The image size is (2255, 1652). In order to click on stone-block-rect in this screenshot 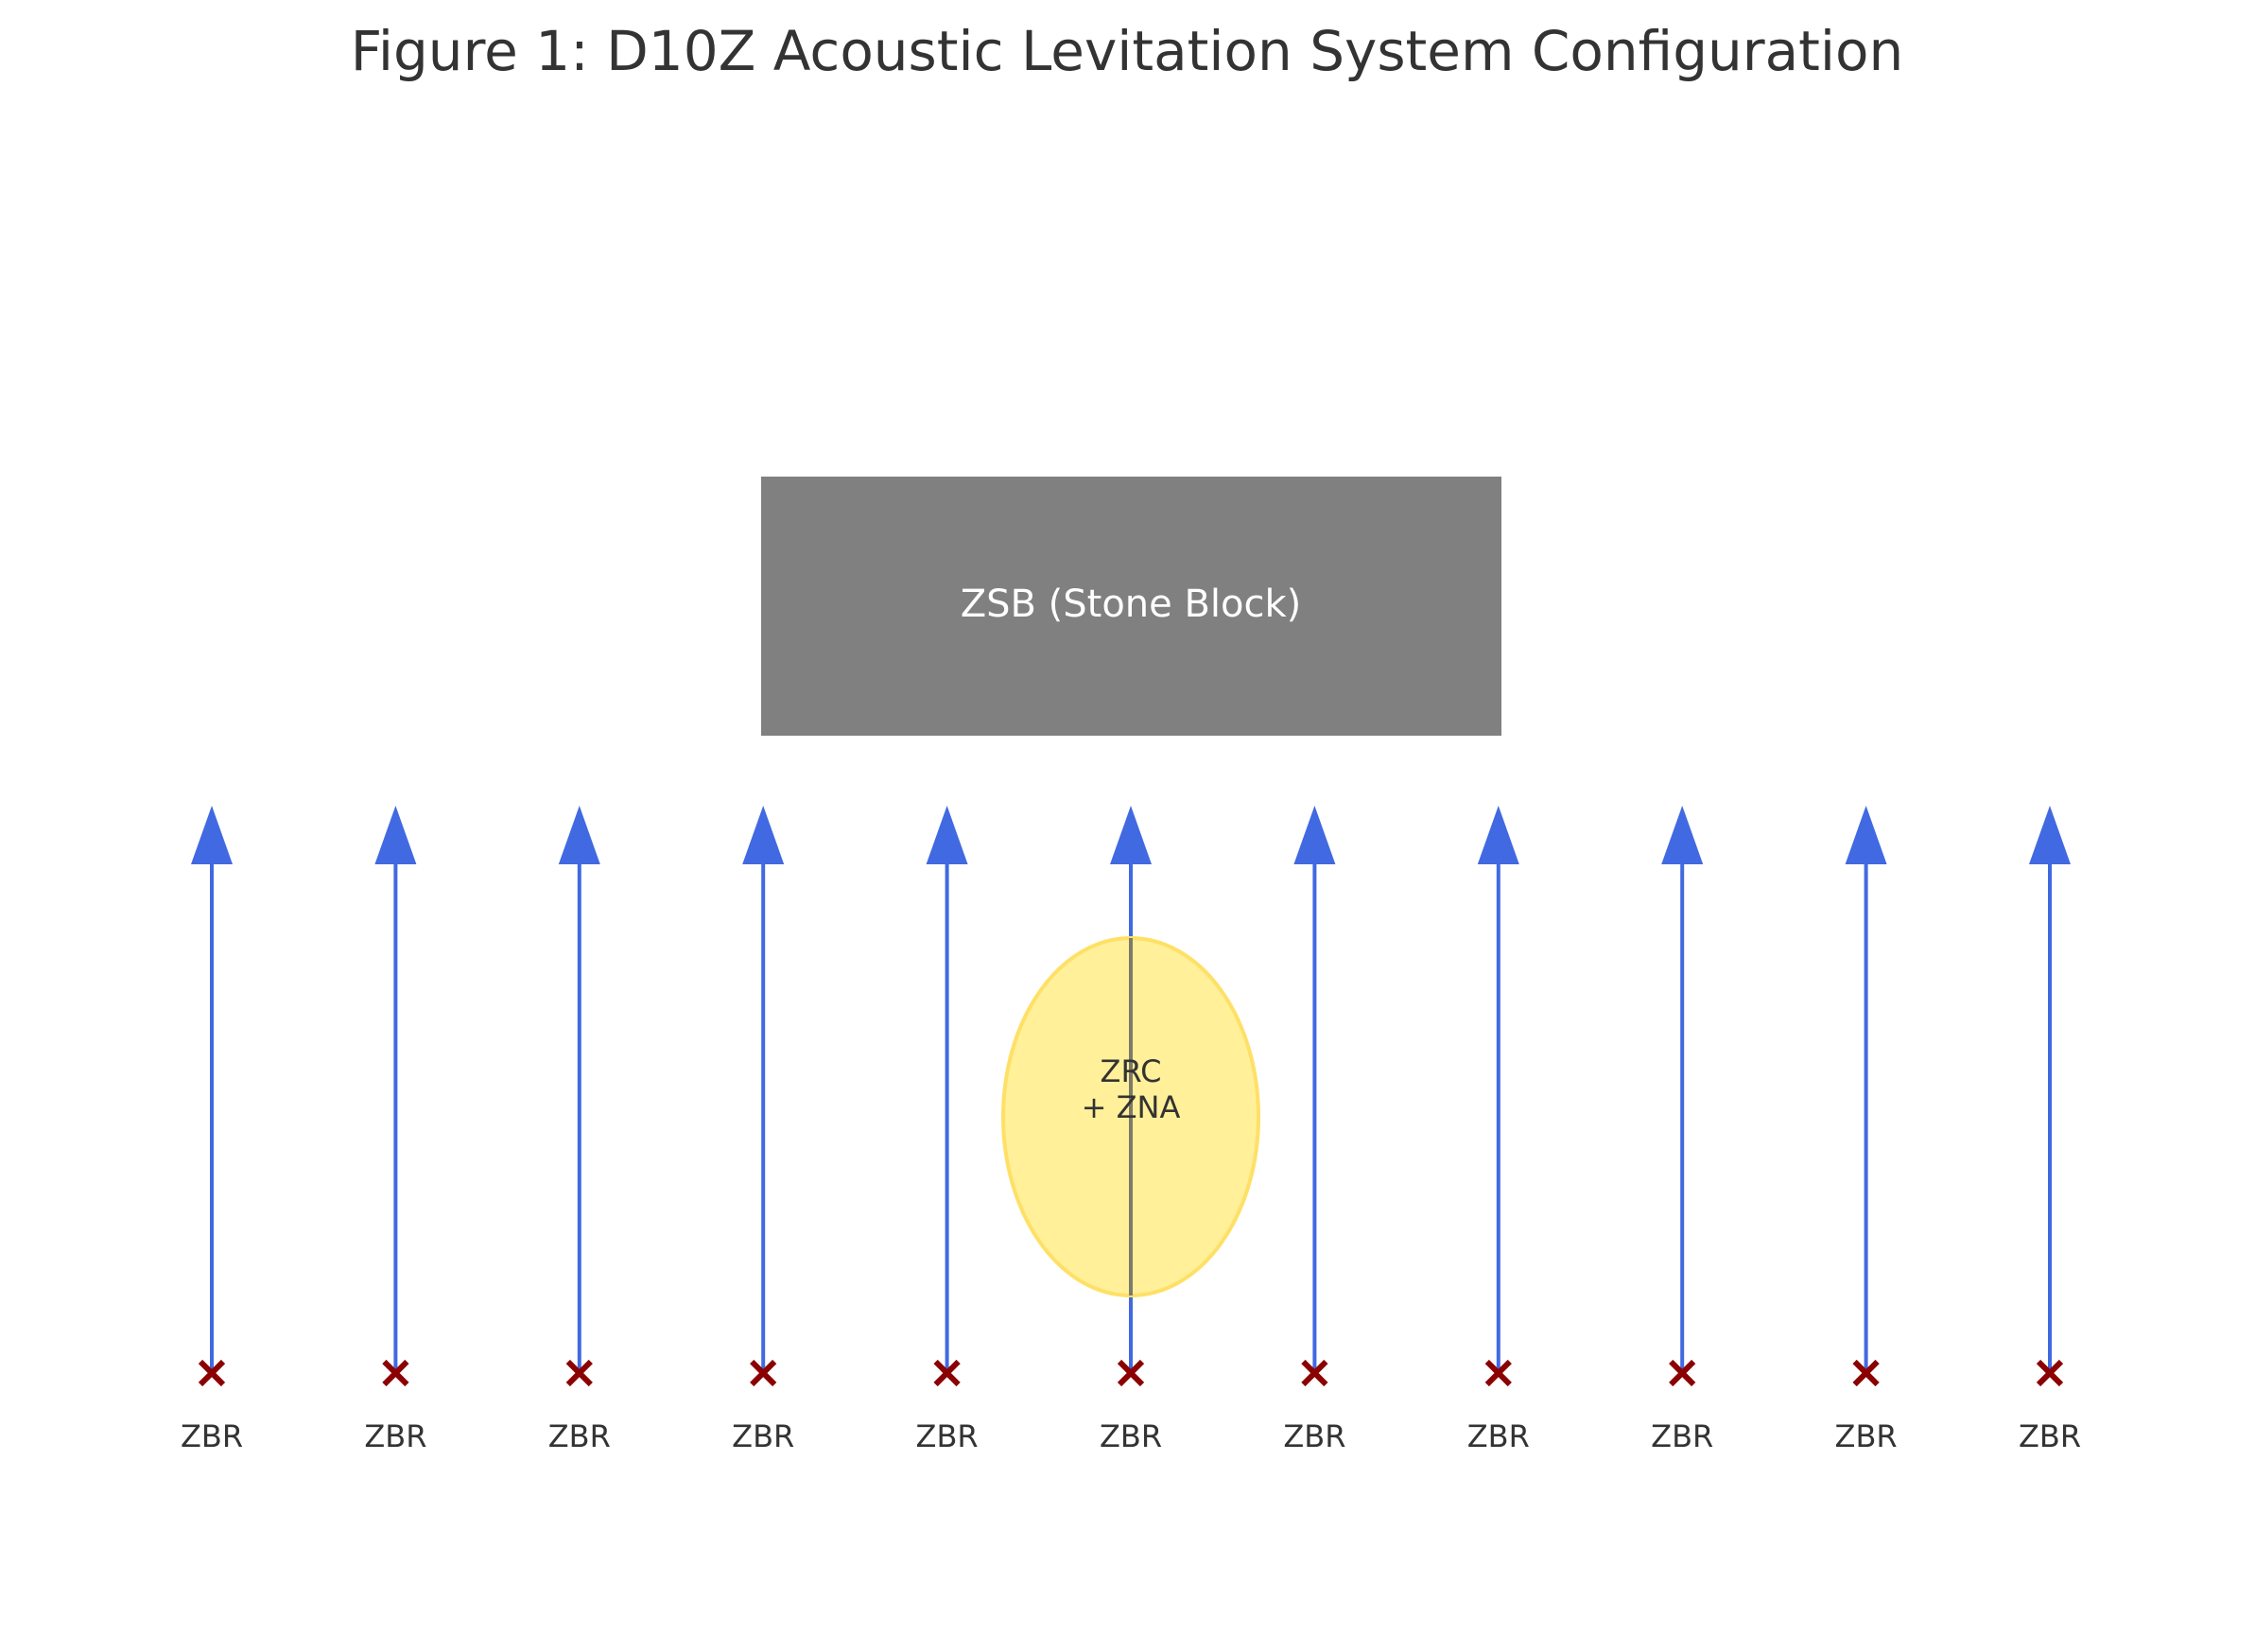, I will do `click(1131, 606)`.